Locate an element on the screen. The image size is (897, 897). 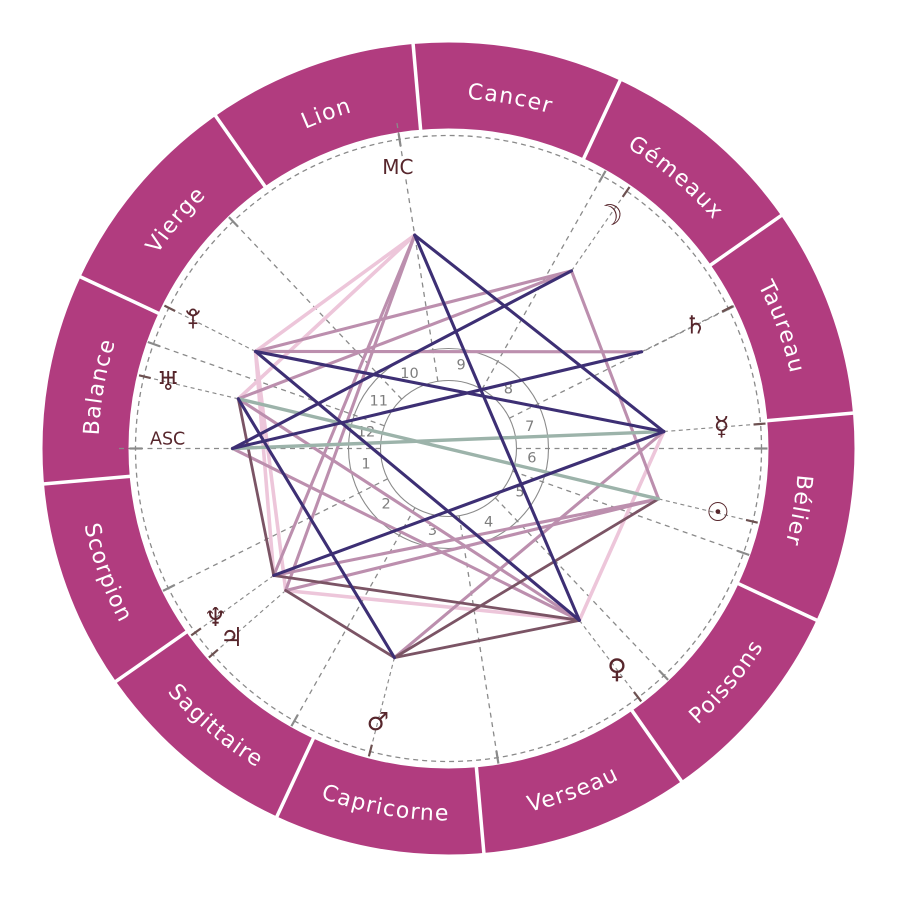
aspect-line-mercury-neptune is located at coordinates (469, 504).